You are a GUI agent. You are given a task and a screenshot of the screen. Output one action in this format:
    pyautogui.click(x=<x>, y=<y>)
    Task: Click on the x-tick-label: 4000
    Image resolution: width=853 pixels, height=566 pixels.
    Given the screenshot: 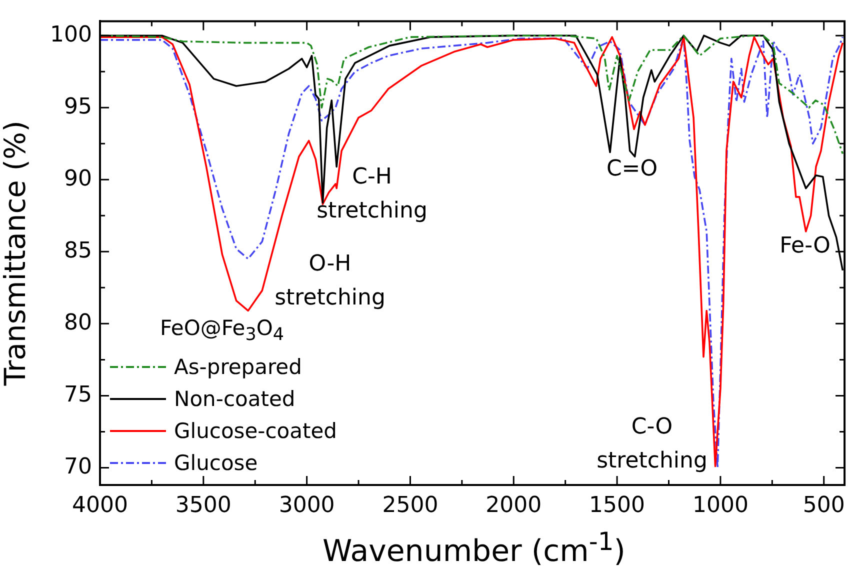 What is the action you would take?
    pyautogui.click(x=100, y=505)
    